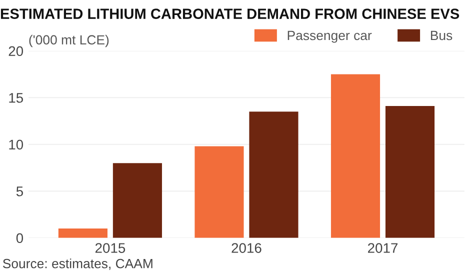 Image resolution: width=474 pixels, height=275 pixels. What do you see at coordinates (230, 13) in the screenshot?
I see `chart-title: ESTIMATED LITHIUM CARBONATE DEMAND FROM CHINESE EVS` at bounding box center [230, 13].